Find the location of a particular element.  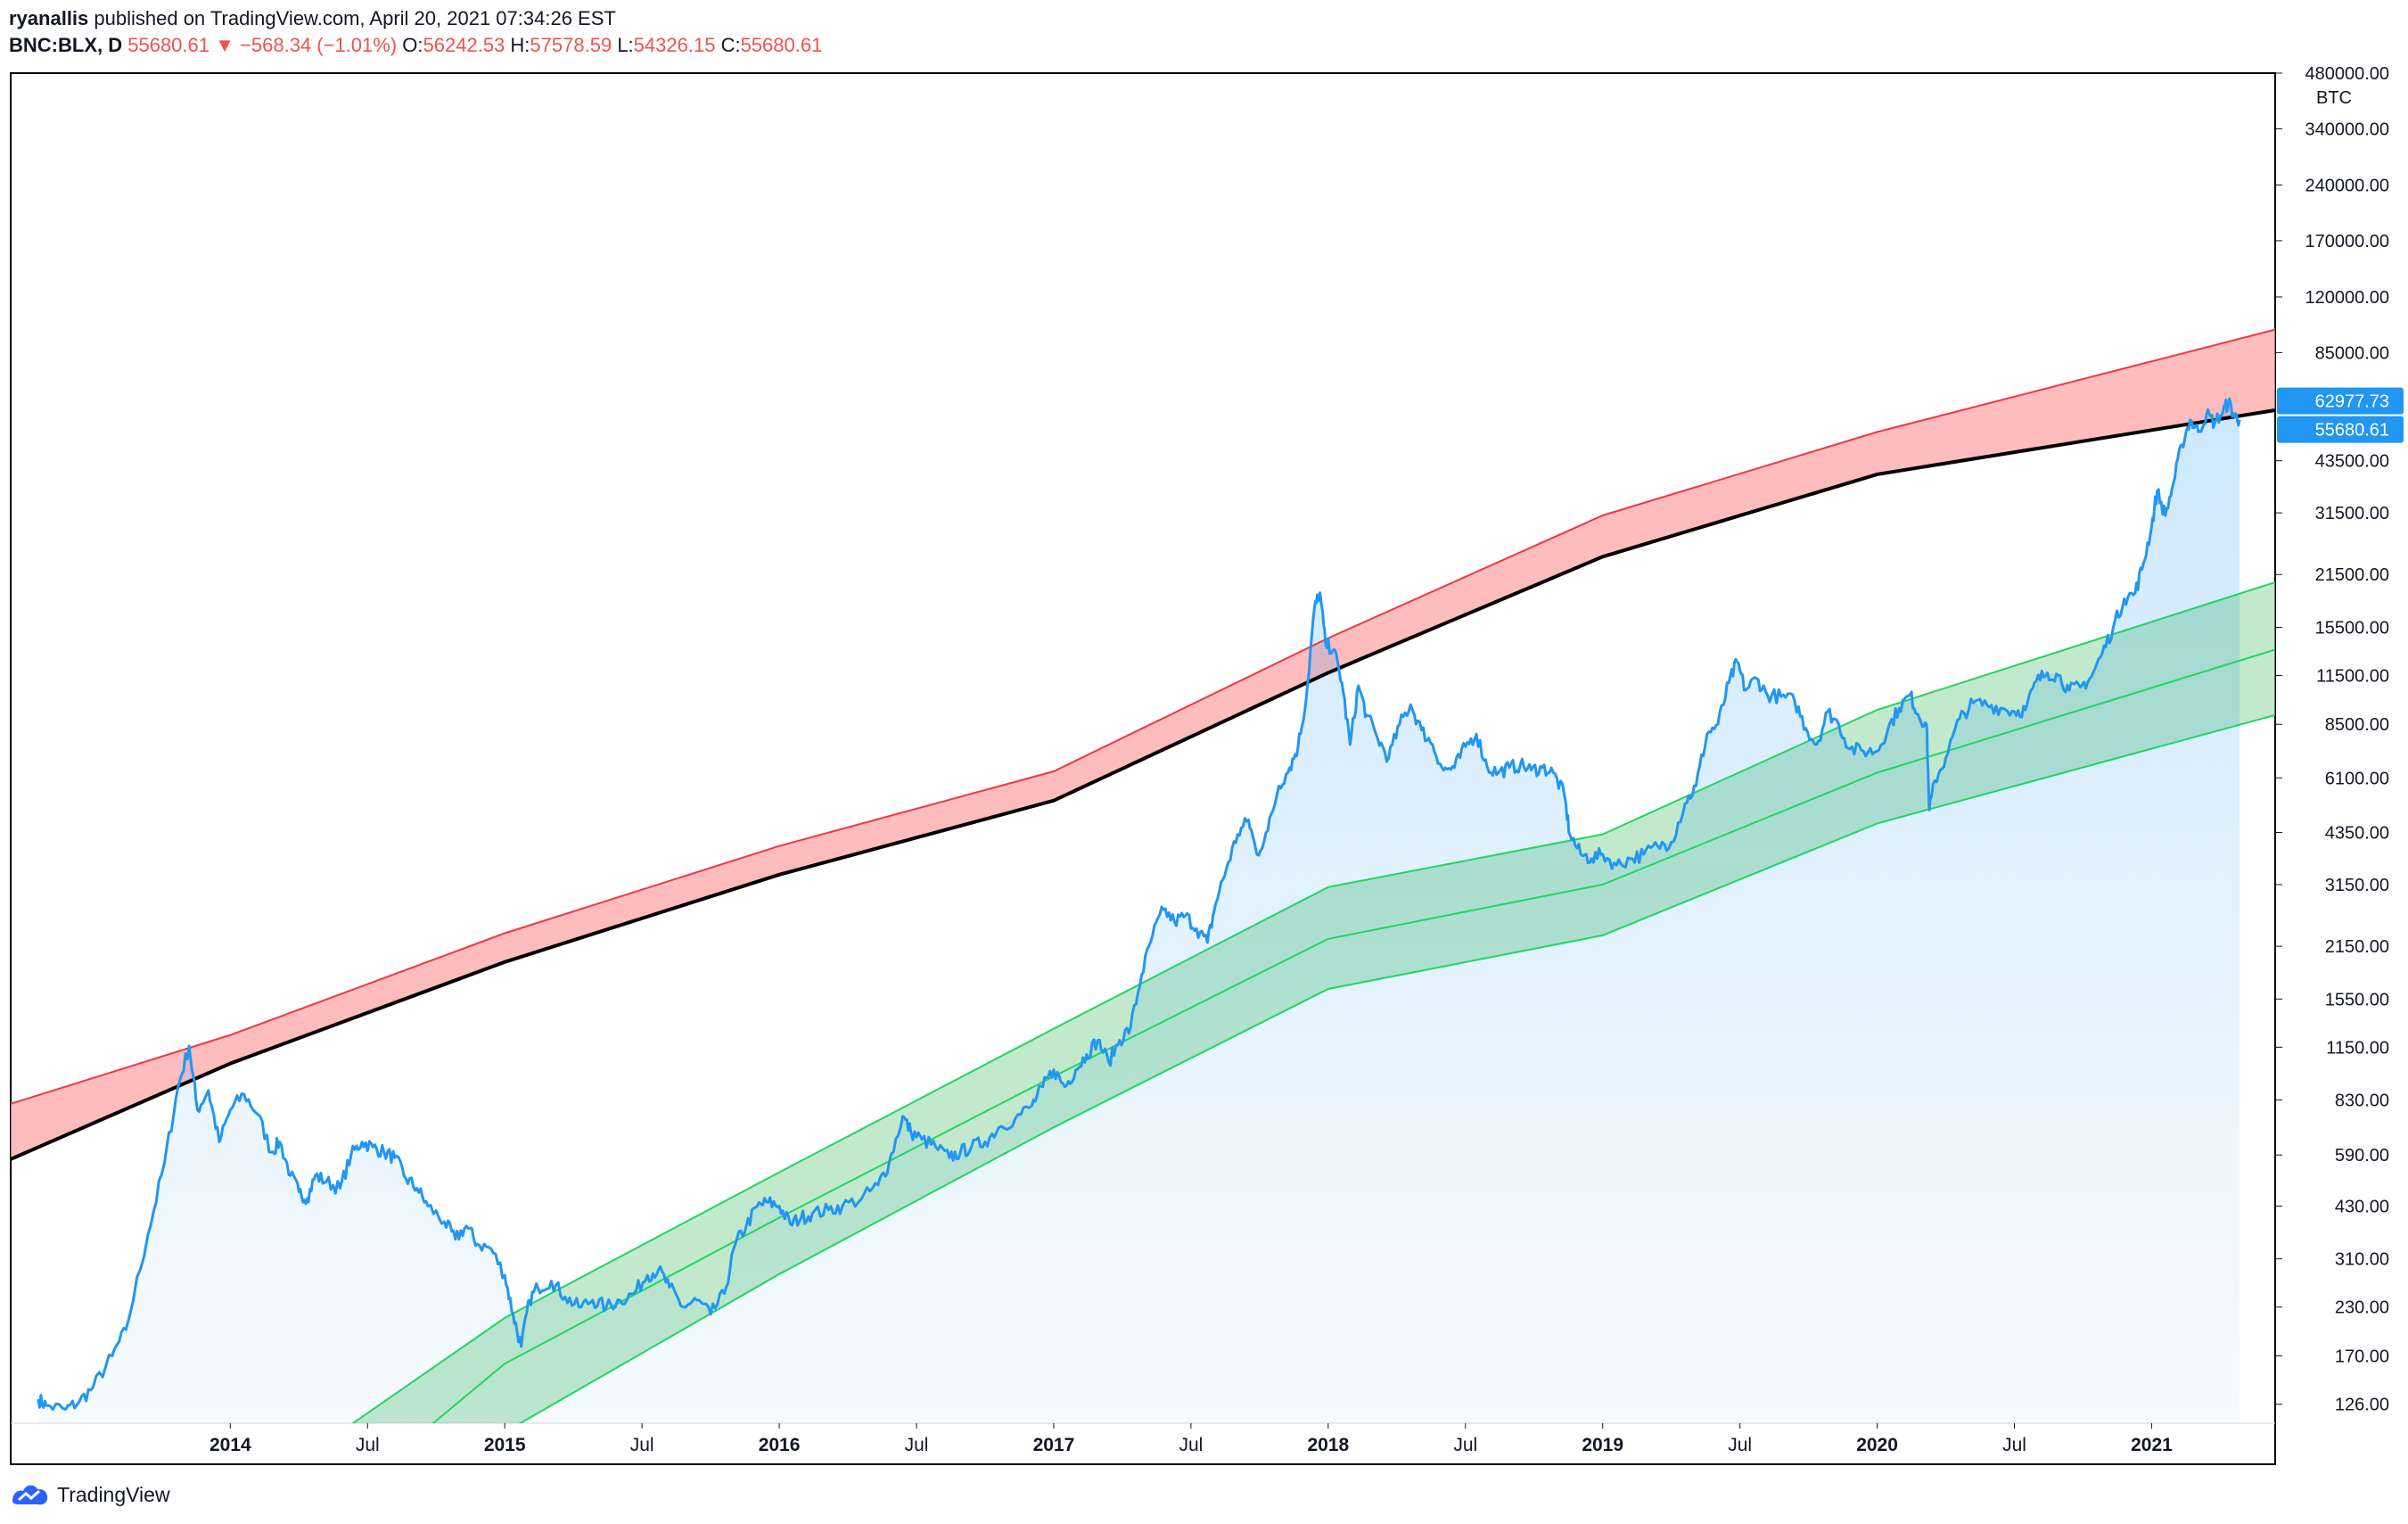

low-label: L: is located at coordinates (625, 45).